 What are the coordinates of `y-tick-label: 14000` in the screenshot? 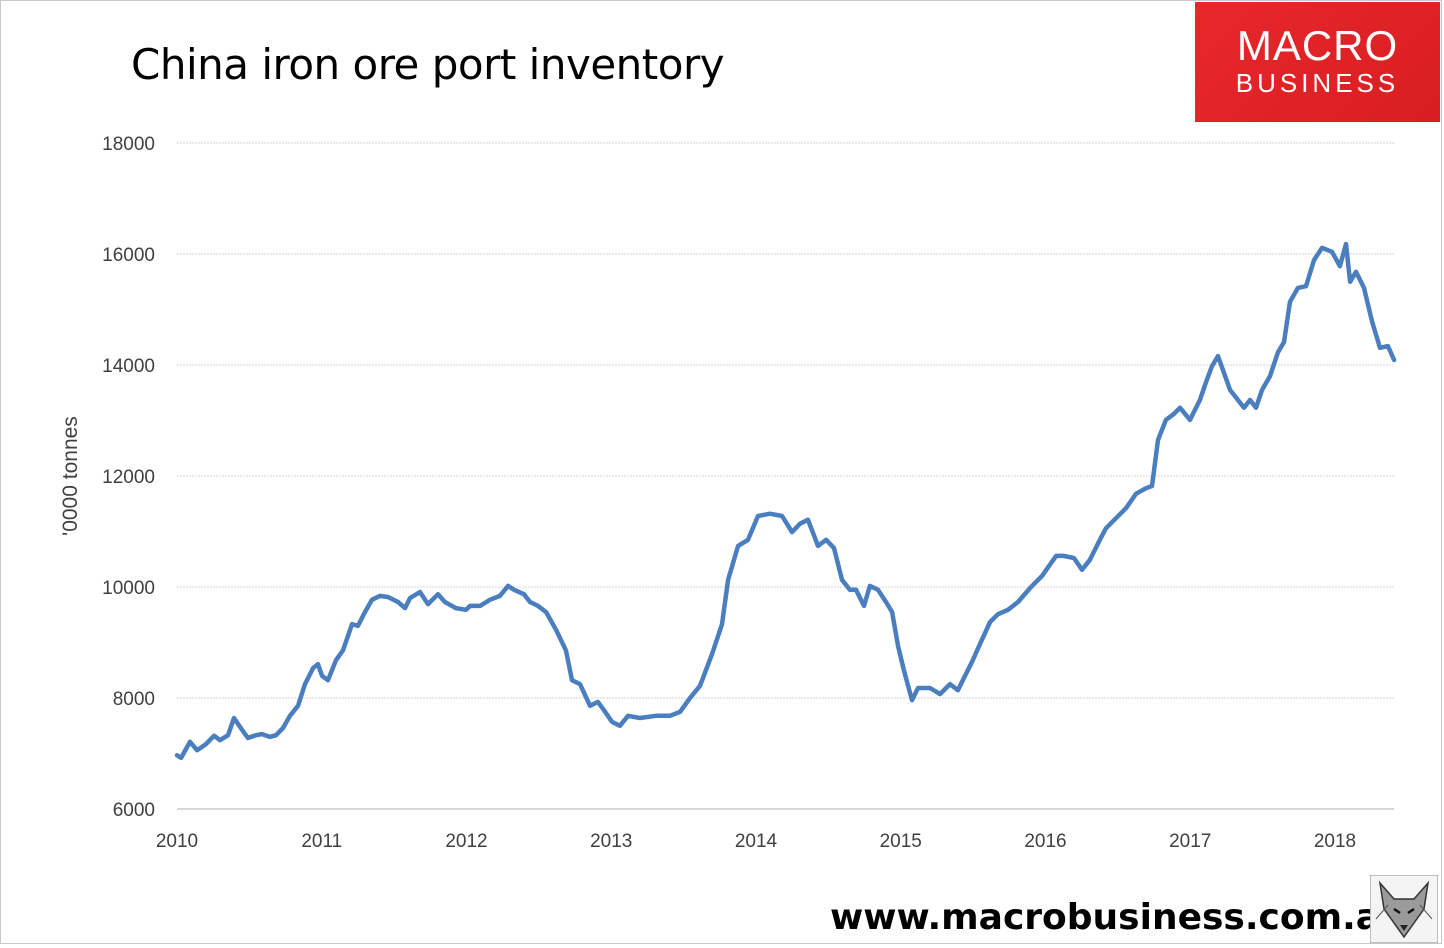 It's located at (128, 366).